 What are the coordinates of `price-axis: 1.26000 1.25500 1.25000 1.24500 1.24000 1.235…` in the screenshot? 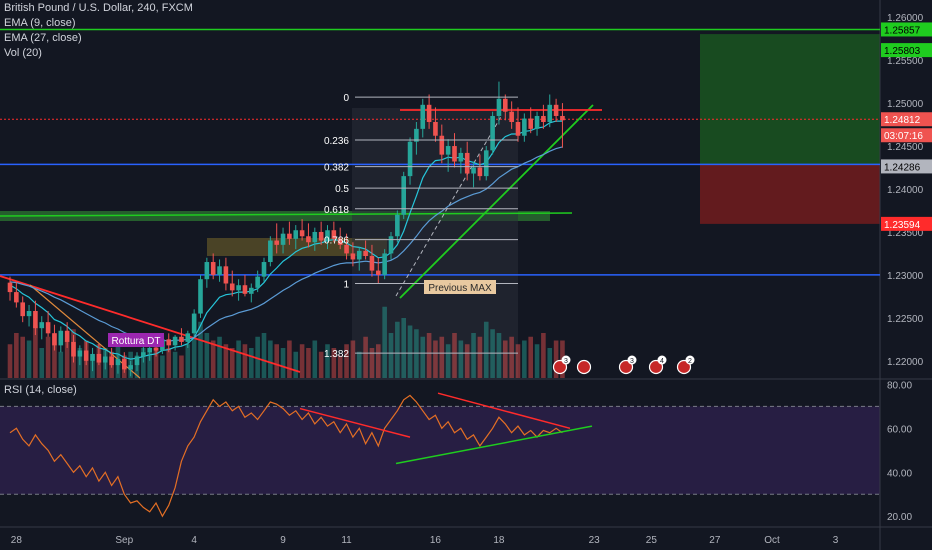 It's located at (906, 268).